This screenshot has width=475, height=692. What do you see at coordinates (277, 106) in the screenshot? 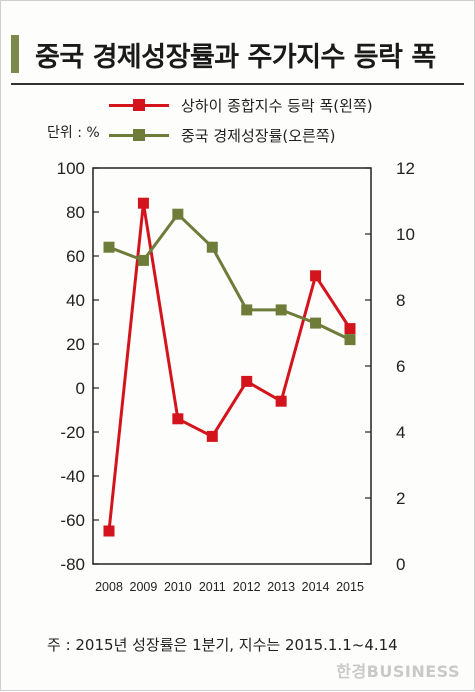
I see `legend-label-shanghai: 상하이 종합지수 등락 폭(왼쪽)` at bounding box center [277, 106].